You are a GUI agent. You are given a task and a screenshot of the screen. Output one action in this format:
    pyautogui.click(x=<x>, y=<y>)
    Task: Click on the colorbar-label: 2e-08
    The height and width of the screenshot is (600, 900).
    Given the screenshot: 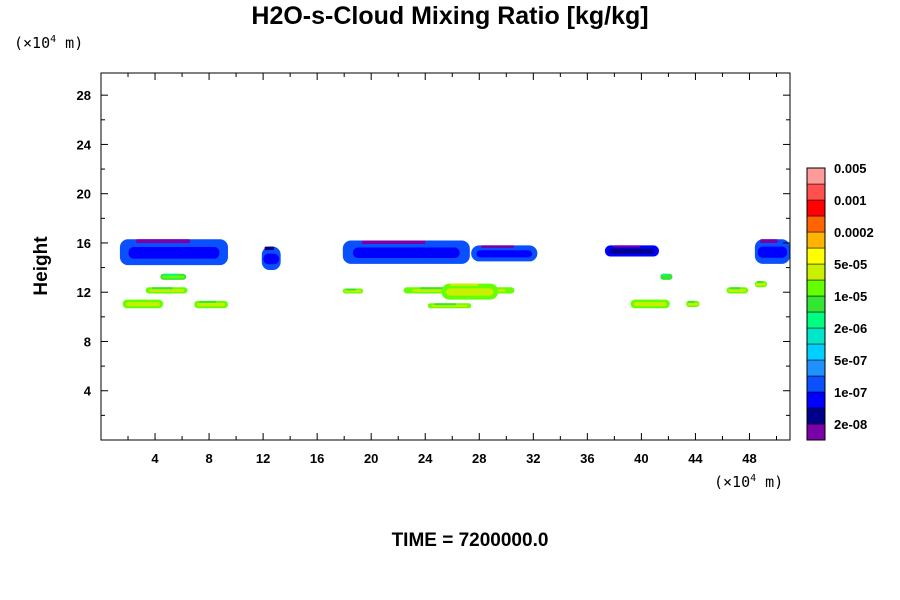 What is the action you would take?
    pyautogui.click(x=850, y=424)
    